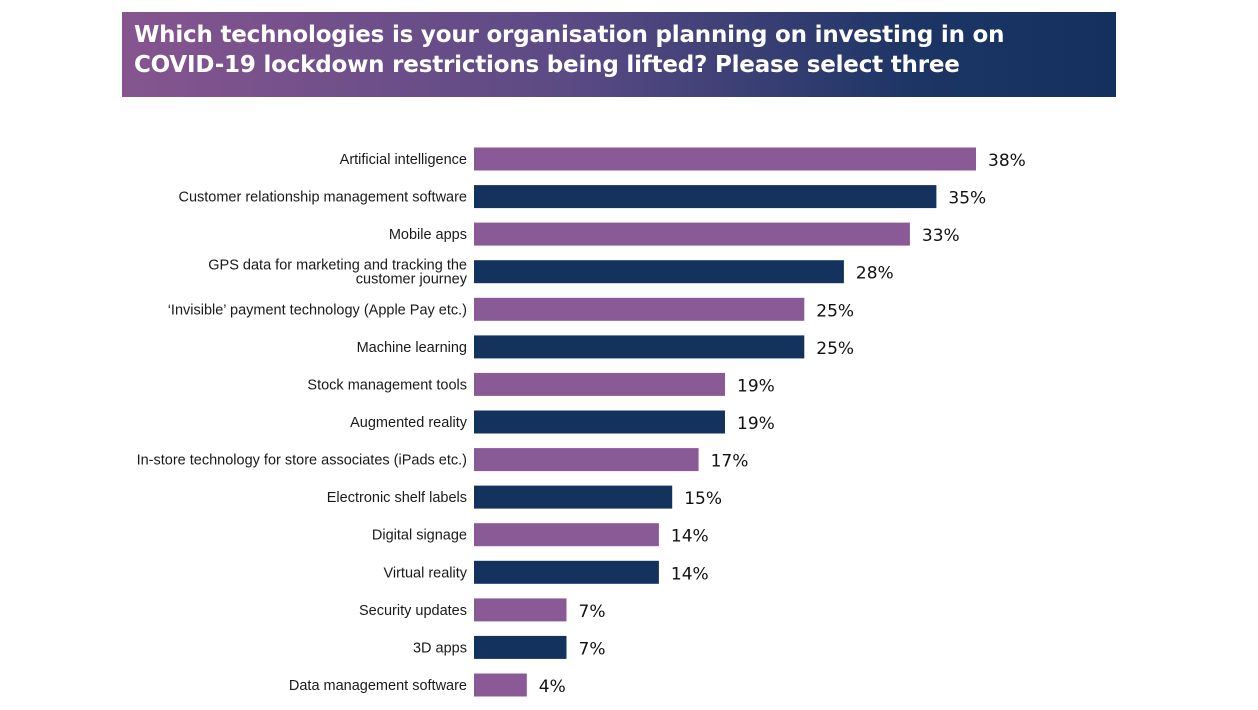 The width and height of the screenshot is (1258, 710). What do you see at coordinates (378, 686) in the screenshot?
I see `category-label: Data management software` at bounding box center [378, 686].